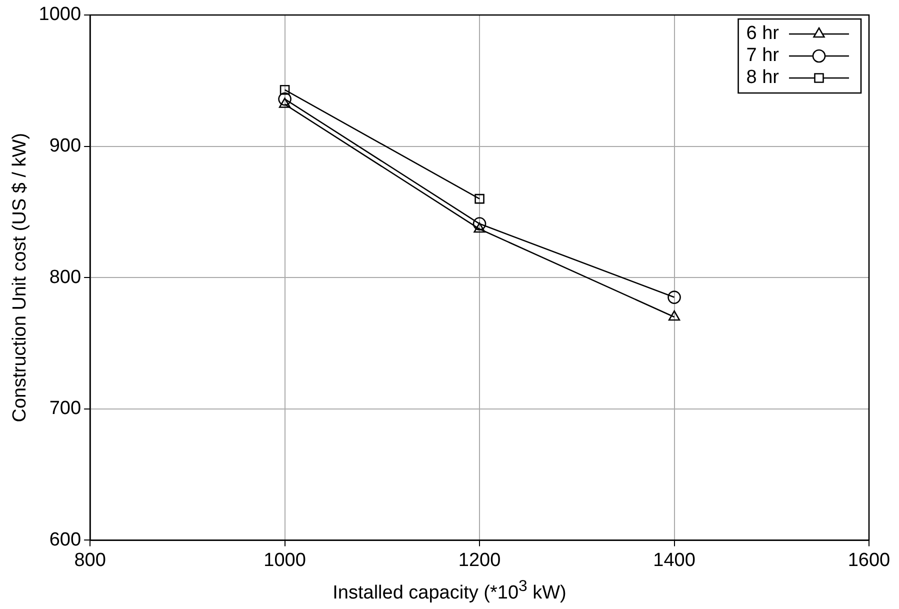 The height and width of the screenshot is (609, 899). Describe the element at coordinates (479, 560) in the screenshot. I see `x-tick-label: 1200` at that location.